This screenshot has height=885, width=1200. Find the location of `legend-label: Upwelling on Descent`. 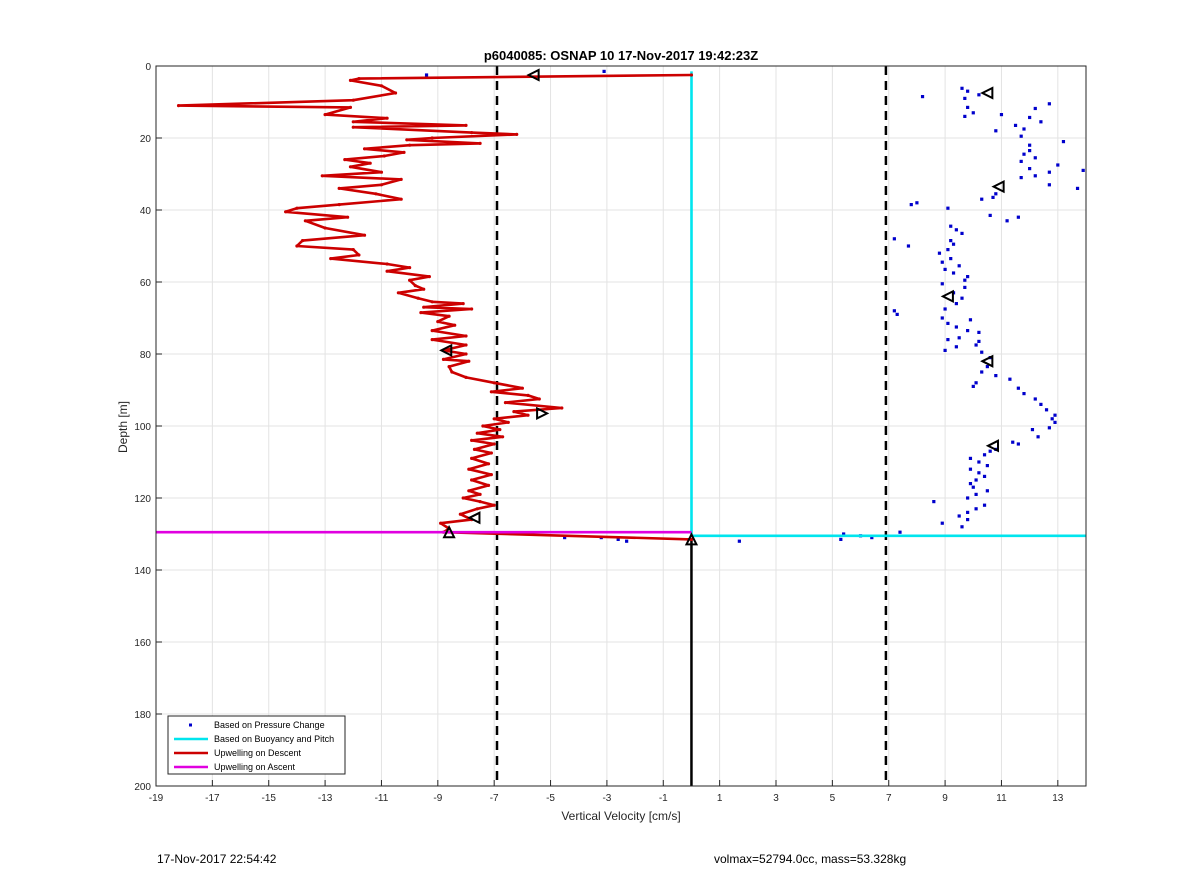

legend-label: Upwelling on Descent is located at coordinates (258, 753).